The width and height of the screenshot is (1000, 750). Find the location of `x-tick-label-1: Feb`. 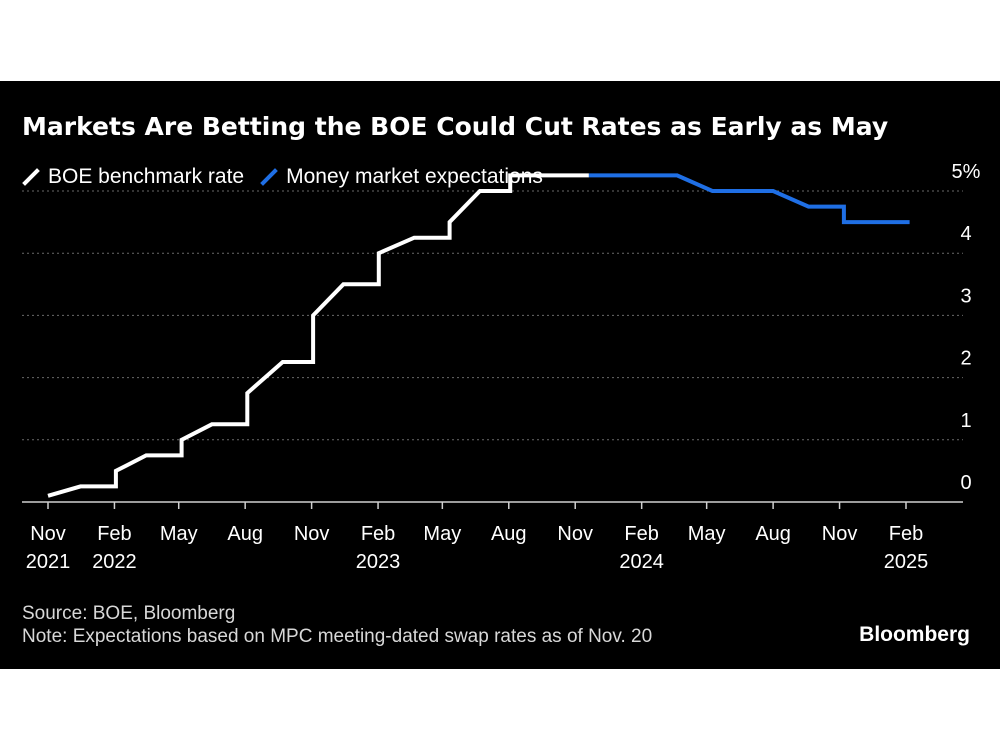

x-tick-label-1: Feb is located at coordinates (114, 534).